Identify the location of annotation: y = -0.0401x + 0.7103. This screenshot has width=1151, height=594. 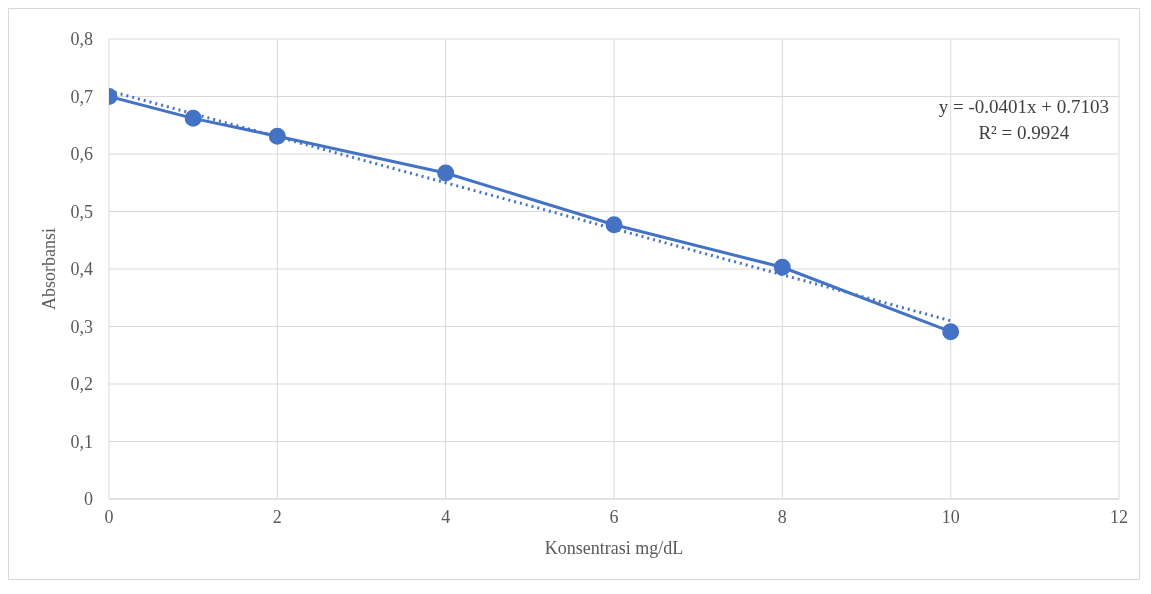
(1023, 107).